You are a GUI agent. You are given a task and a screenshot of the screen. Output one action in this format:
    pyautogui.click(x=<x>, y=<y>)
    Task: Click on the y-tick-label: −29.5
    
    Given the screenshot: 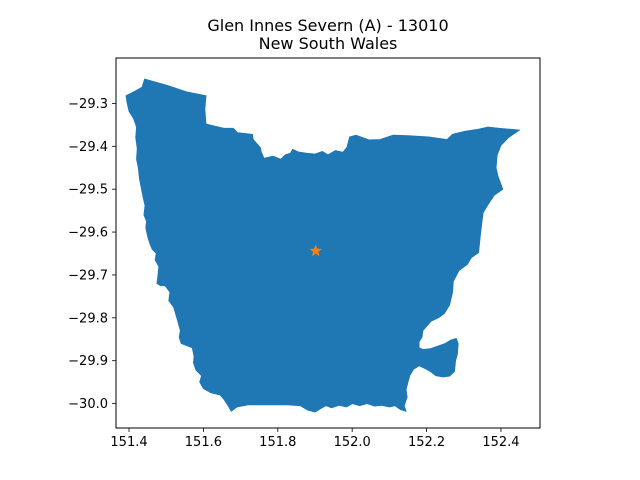 What is the action you would take?
    pyautogui.click(x=88, y=190)
    